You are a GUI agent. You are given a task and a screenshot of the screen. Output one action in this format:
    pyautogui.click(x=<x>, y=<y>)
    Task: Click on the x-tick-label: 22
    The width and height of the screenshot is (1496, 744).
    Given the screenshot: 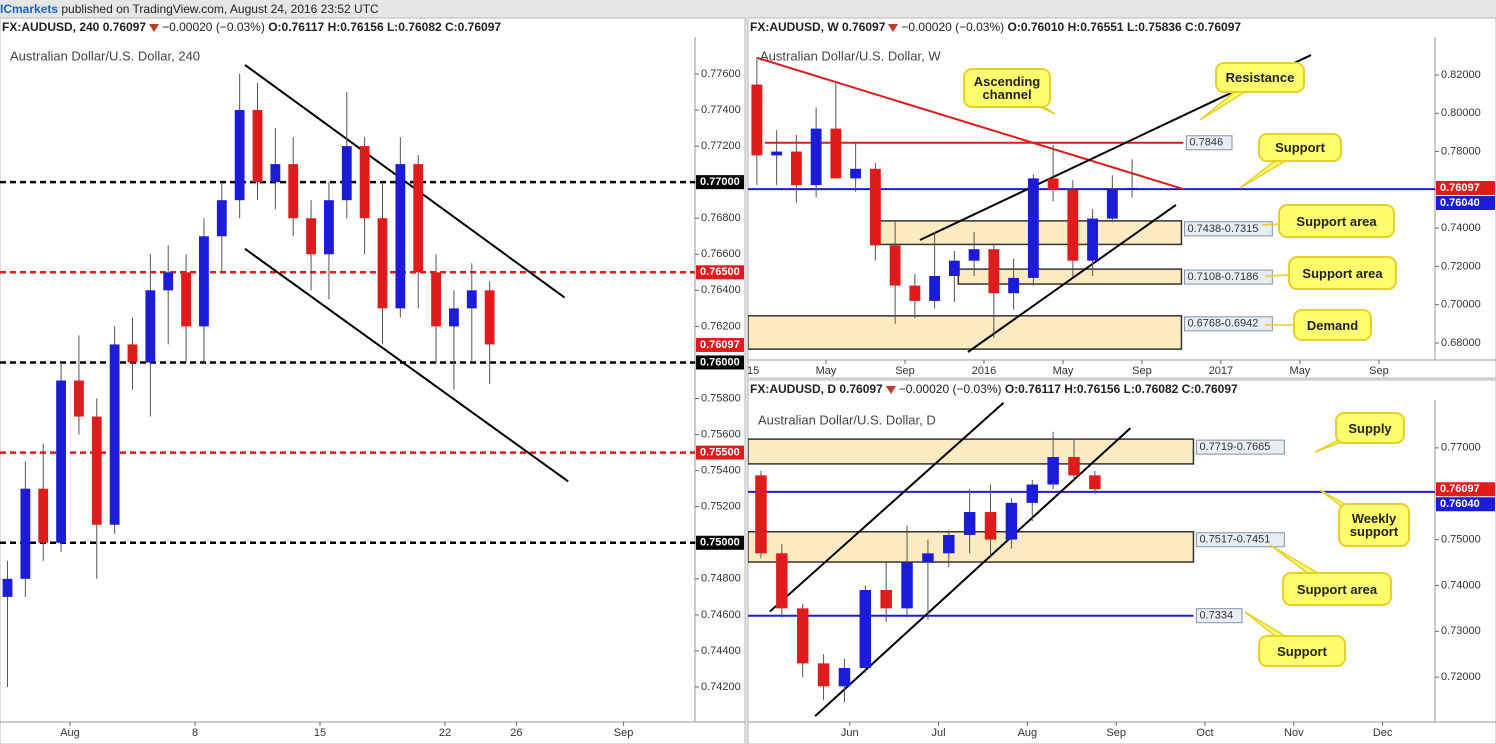 What is the action you would take?
    pyautogui.click(x=445, y=733)
    